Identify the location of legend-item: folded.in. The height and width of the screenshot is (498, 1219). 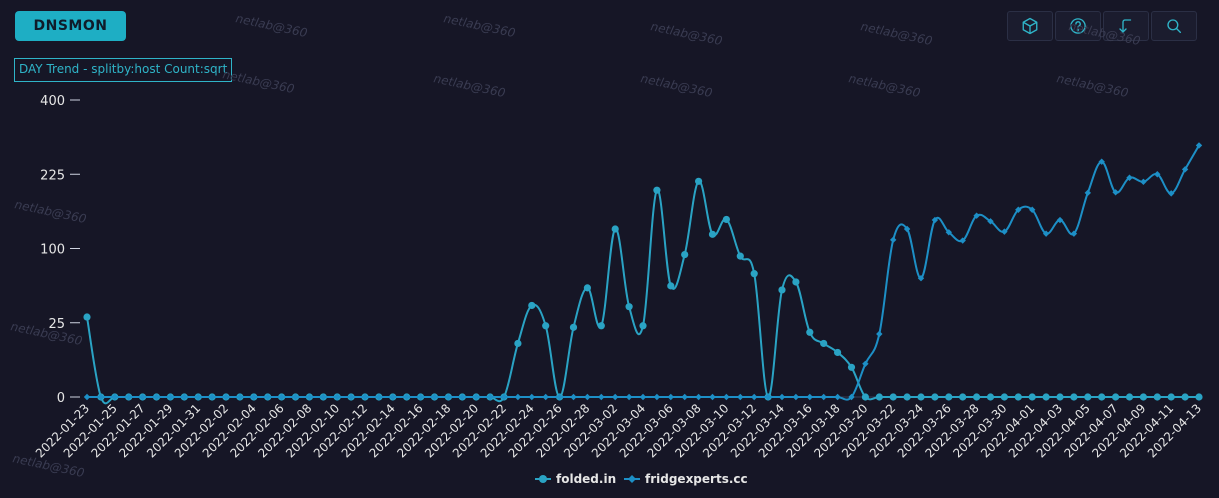
(575, 479).